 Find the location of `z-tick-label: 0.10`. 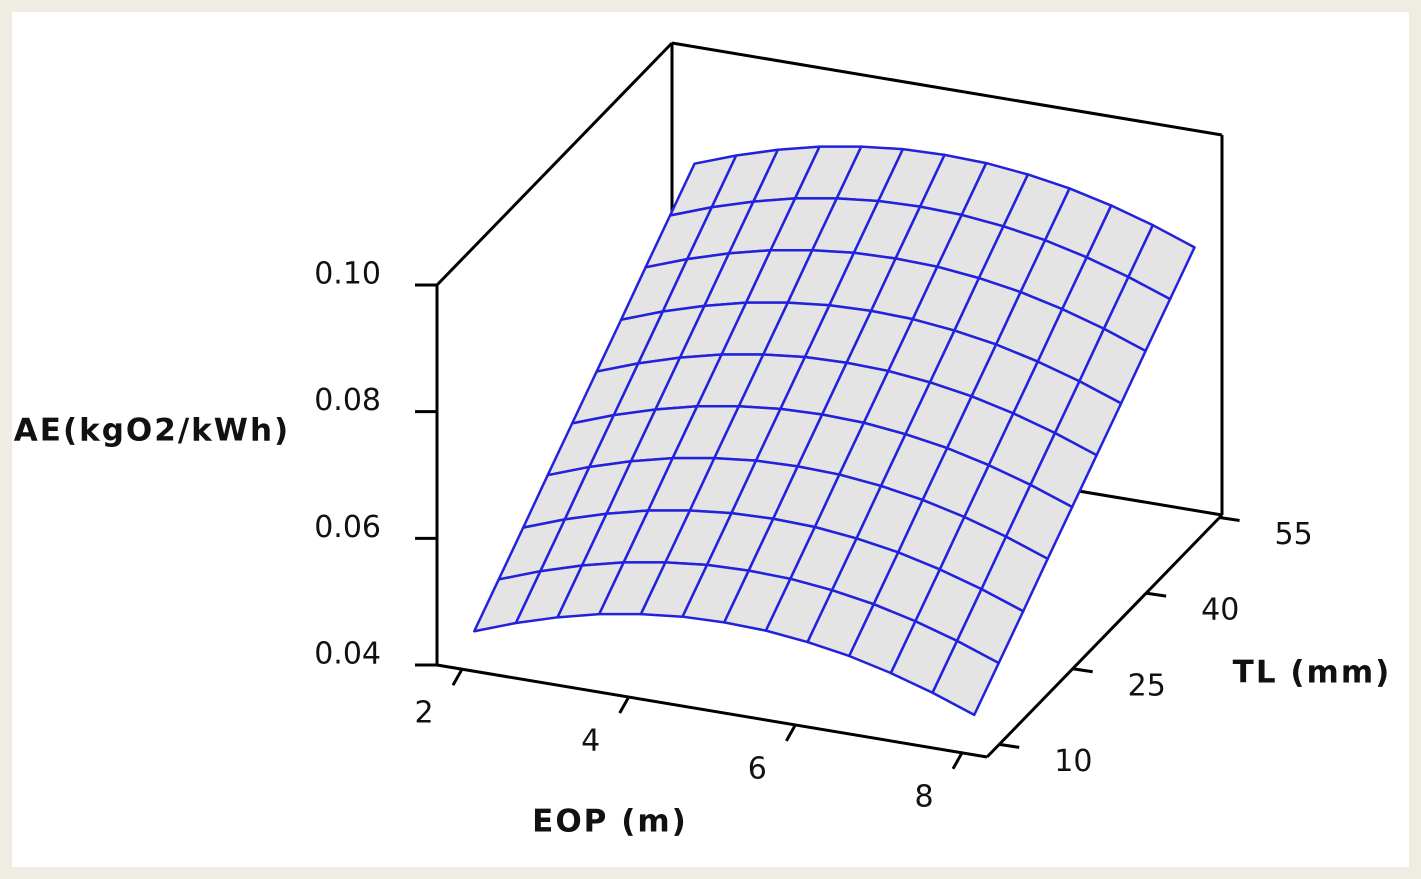

z-tick-label: 0.10 is located at coordinates (347, 274).